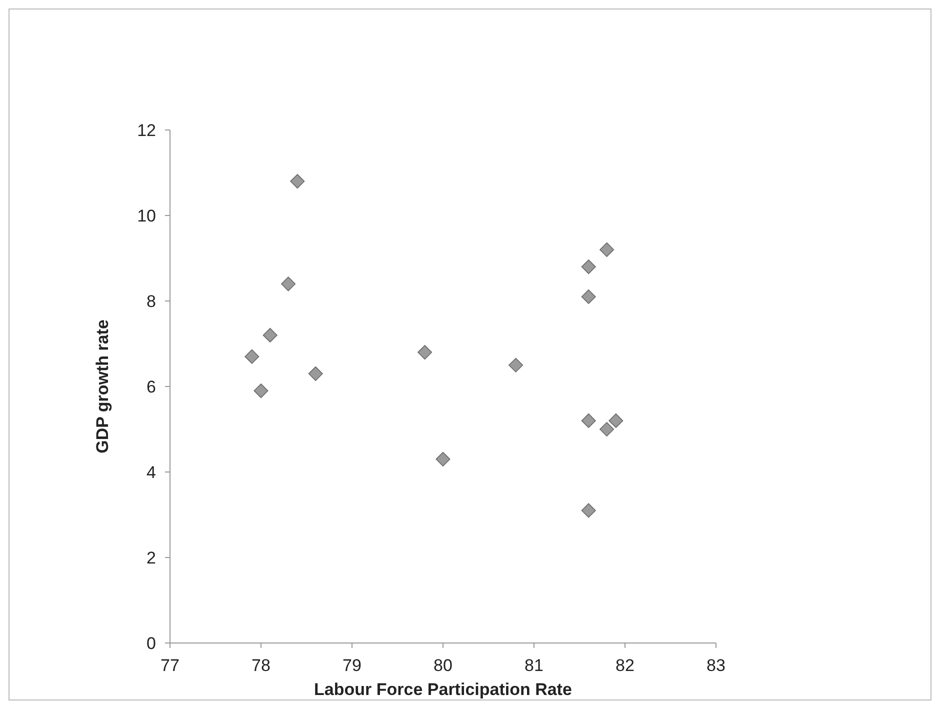 This screenshot has width=940, height=709. I want to click on x-tick-label: 80, so click(443, 665).